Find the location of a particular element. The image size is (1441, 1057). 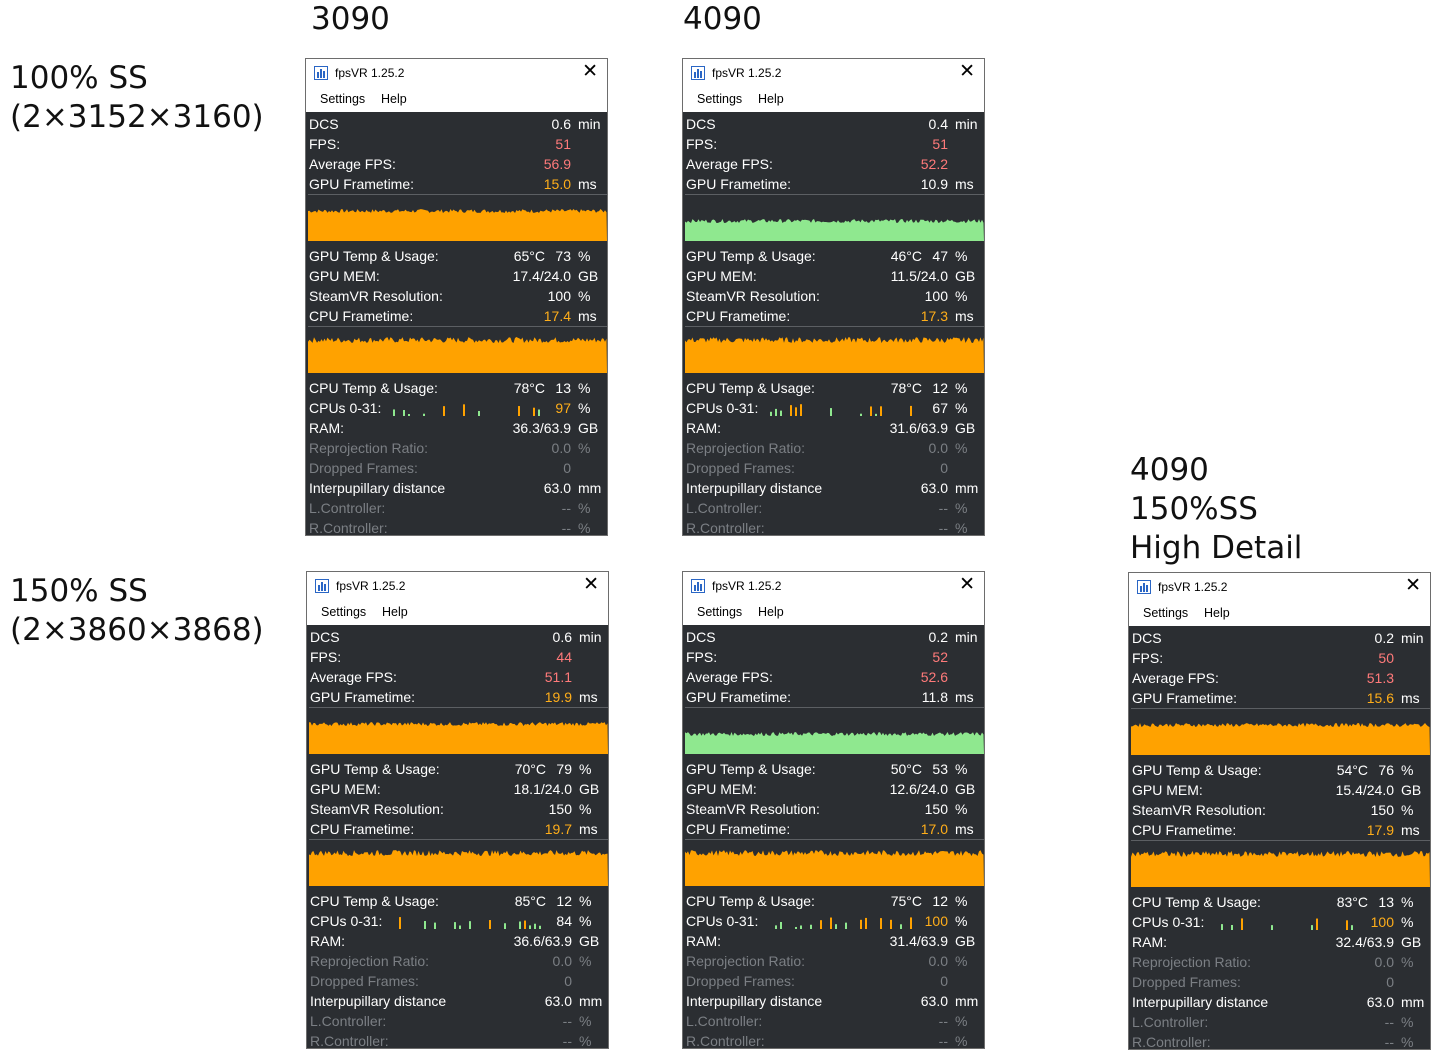

cpu-frametime-row-label: CPU Frametime: is located at coordinates (362, 829).